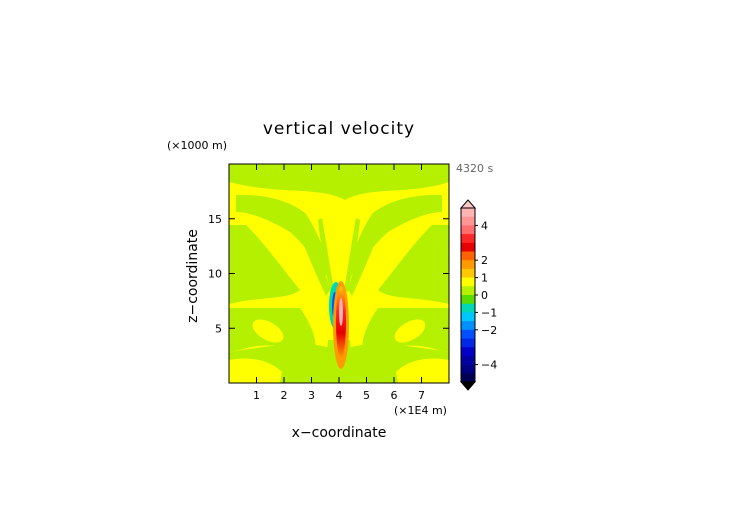 This screenshot has height=532, width=752. Describe the element at coordinates (484, 225) in the screenshot. I see `colorbar-tick-label: 4` at that location.